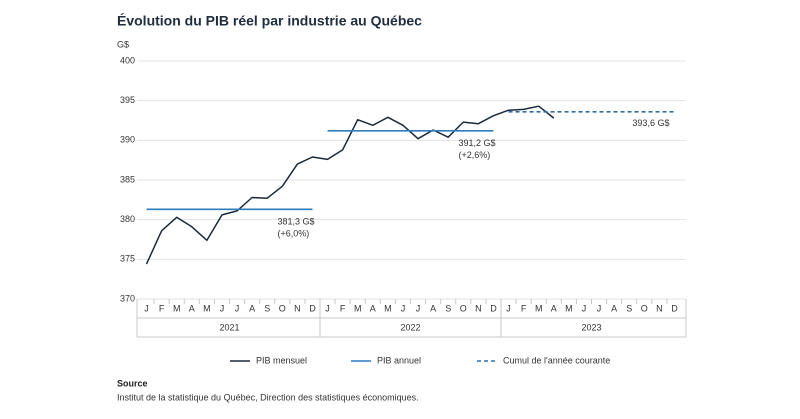  What do you see at coordinates (476, 143) in the screenshot?
I see `value-label: 391,2 G$` at bounding box center [476, 143].